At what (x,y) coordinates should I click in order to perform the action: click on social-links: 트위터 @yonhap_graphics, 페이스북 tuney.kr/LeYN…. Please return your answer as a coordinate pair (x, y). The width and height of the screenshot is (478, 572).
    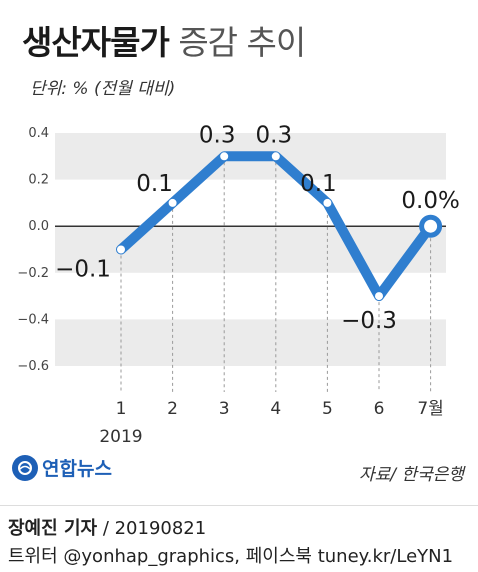
    Looking at the image, I should click on (231, 556).